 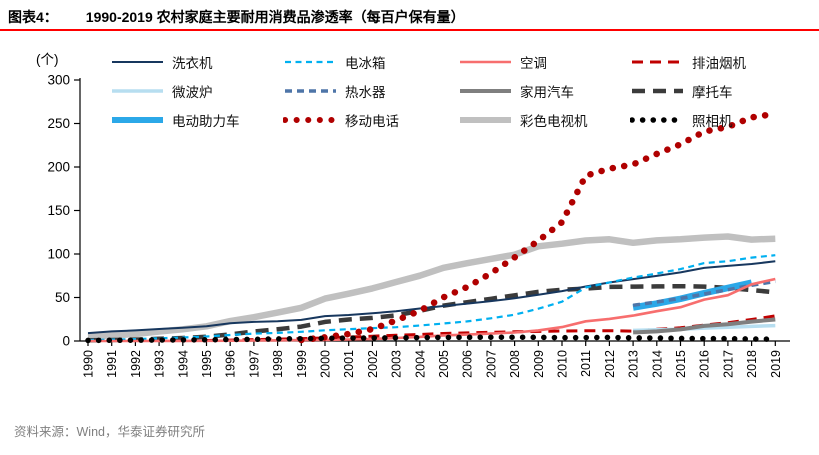 I want to click on svg-text: 1992, so click(x=136, y=364).